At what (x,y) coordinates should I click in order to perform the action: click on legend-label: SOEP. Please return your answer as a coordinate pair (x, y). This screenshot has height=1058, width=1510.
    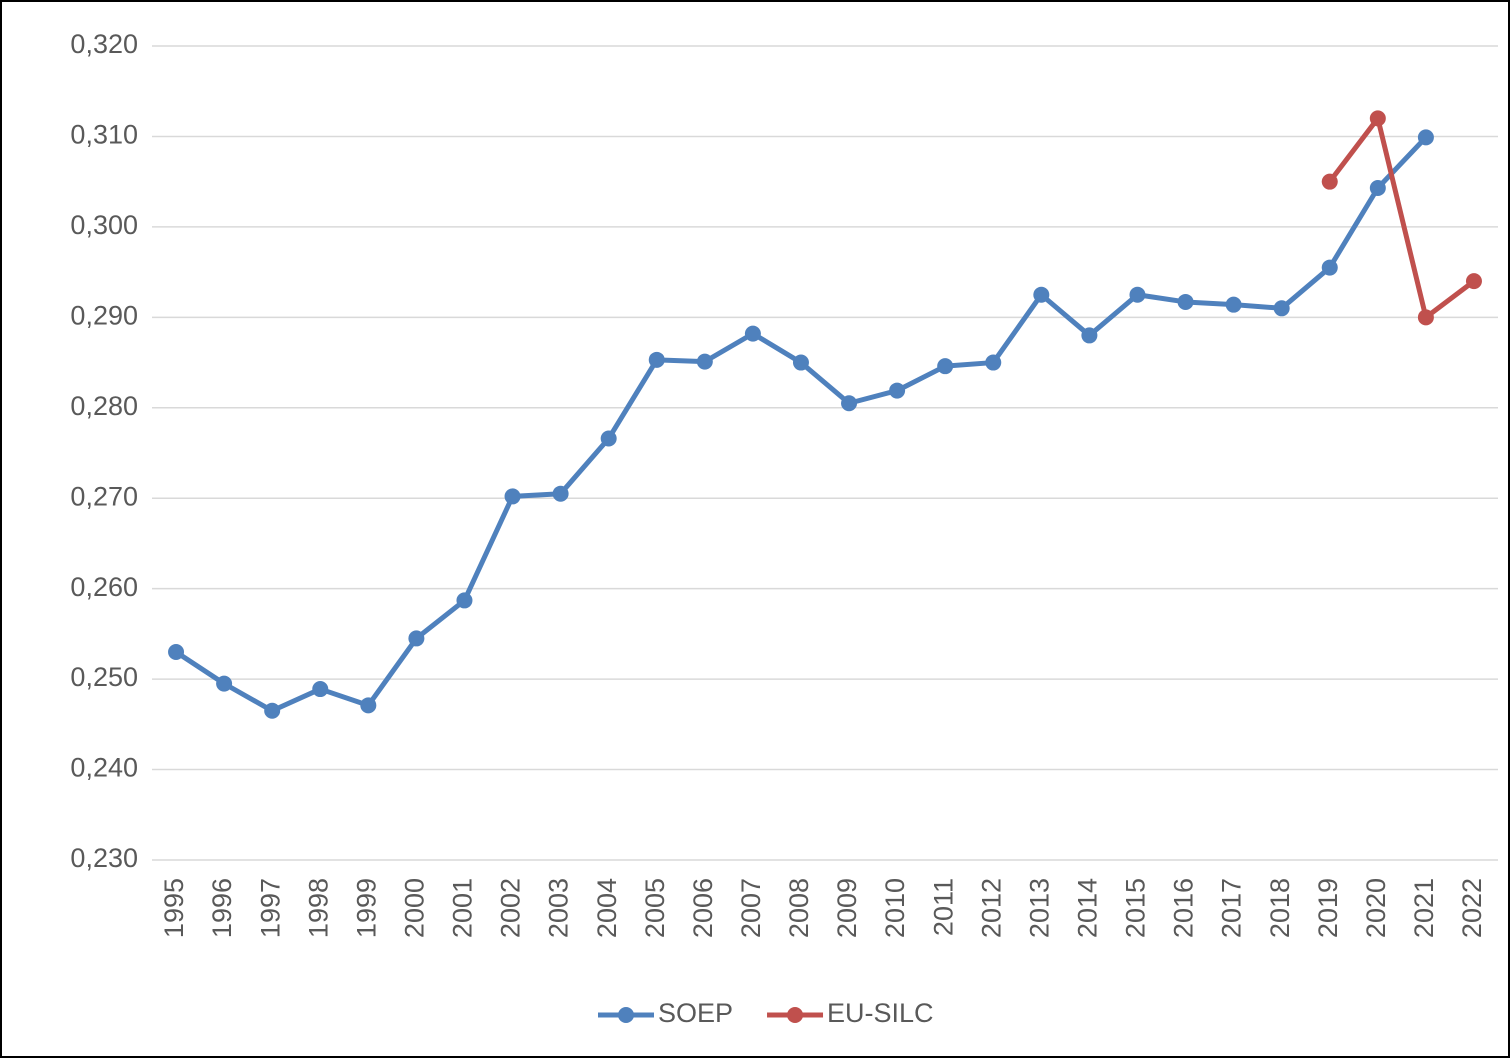
    Looking at the image, I should click on (695, 1013).